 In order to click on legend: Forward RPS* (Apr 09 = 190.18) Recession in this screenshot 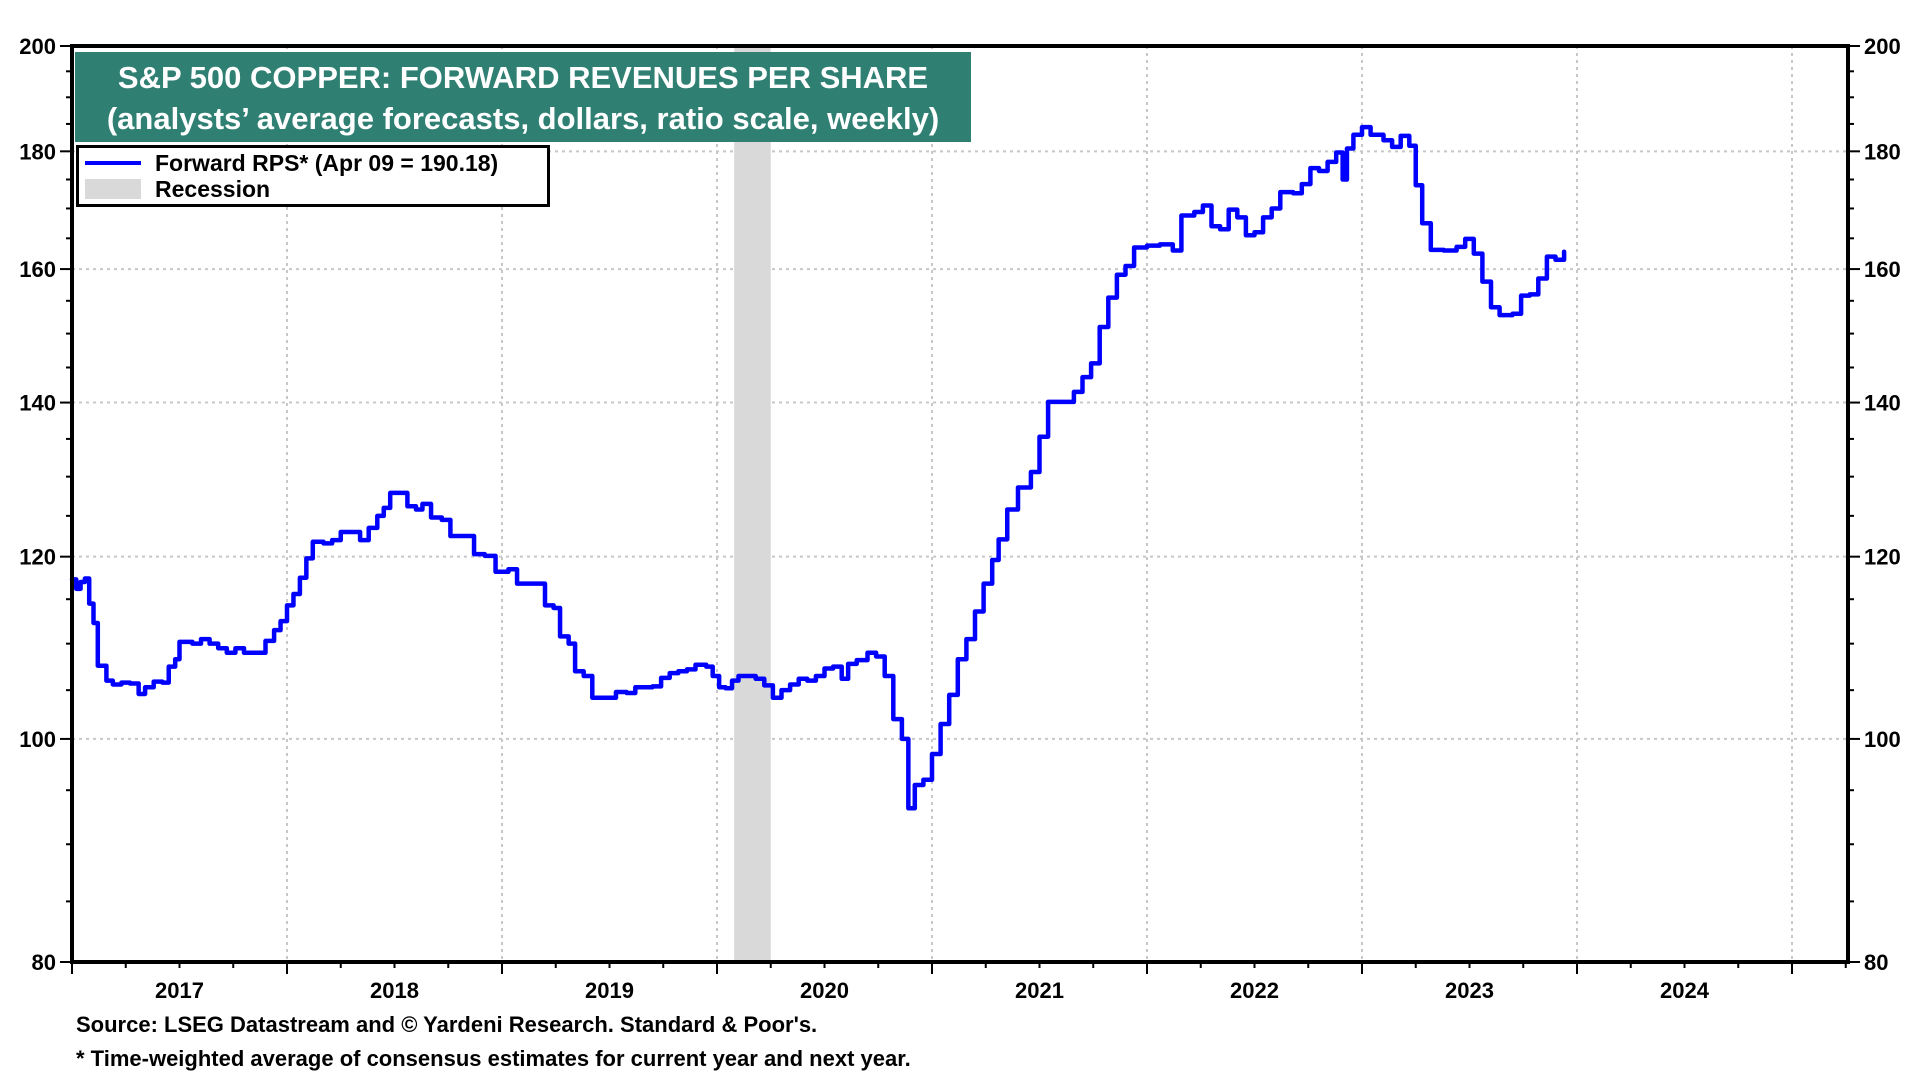, I will do `click(313, 176)`.